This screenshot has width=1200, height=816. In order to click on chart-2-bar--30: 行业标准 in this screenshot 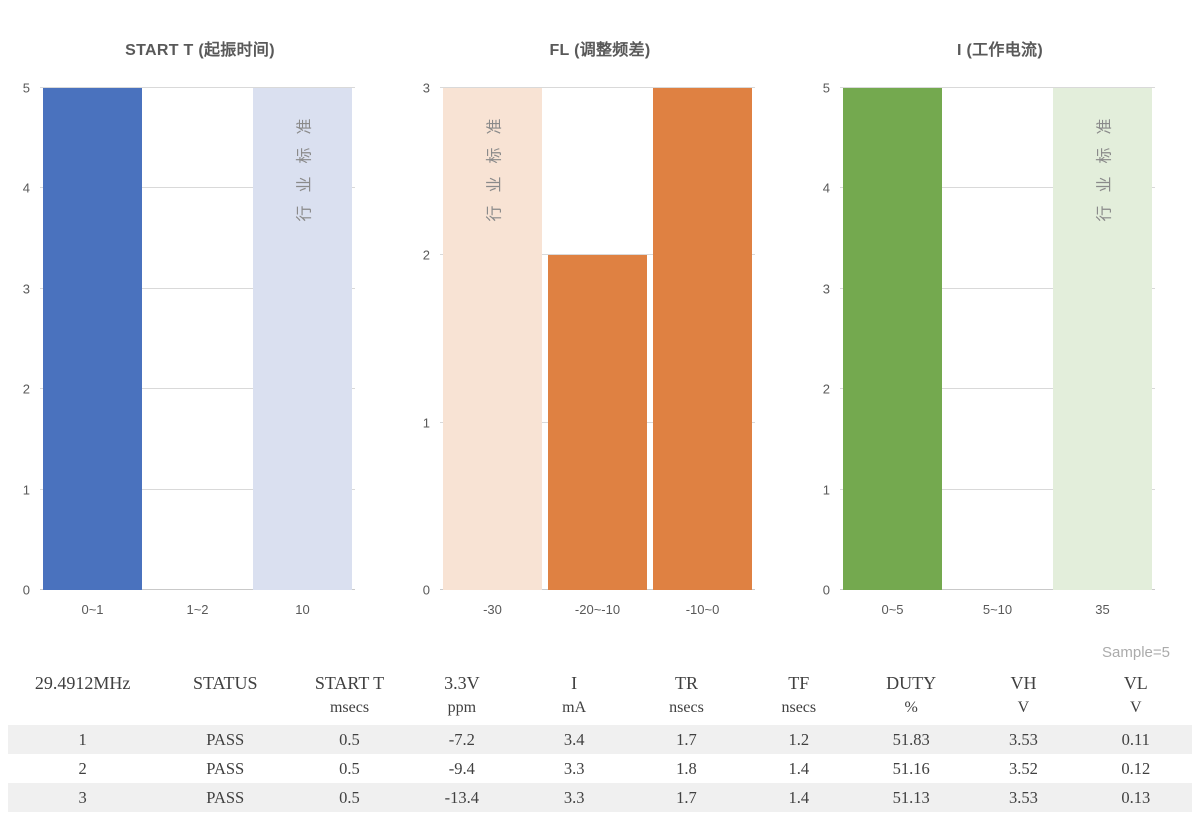, I will do `click(492, 339)`.